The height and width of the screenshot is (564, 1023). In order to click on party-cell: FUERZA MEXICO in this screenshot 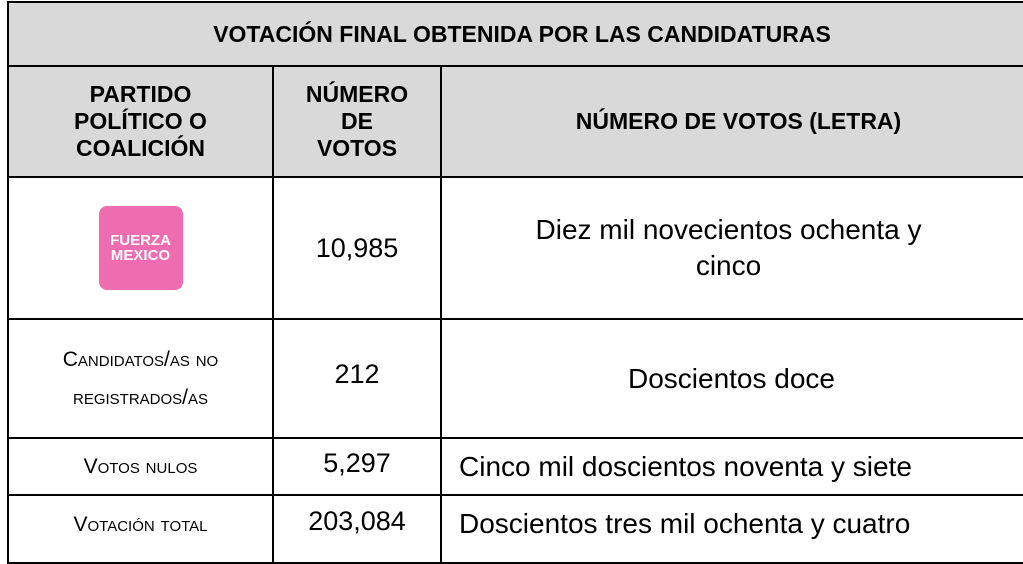, I will do `click(140, 248)`.